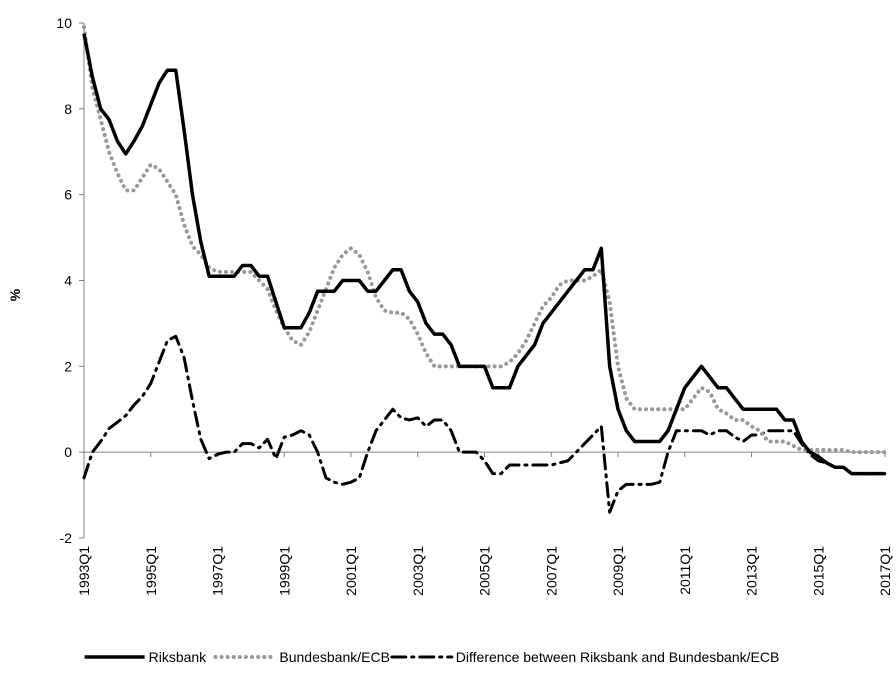 The width and height of the screenshot is (896, 678). I want to click on y-tick-label: 4, so click(68, 281).